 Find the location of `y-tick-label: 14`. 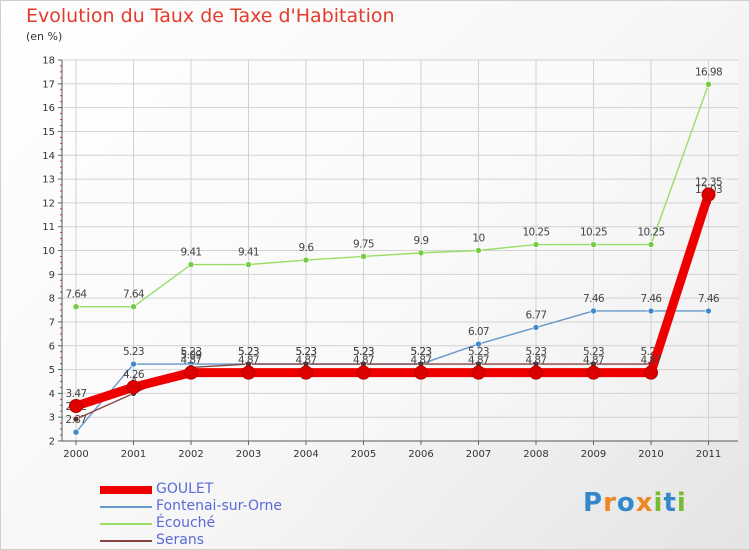

y-tick-label: 14 is located at coordinates (48, 156).